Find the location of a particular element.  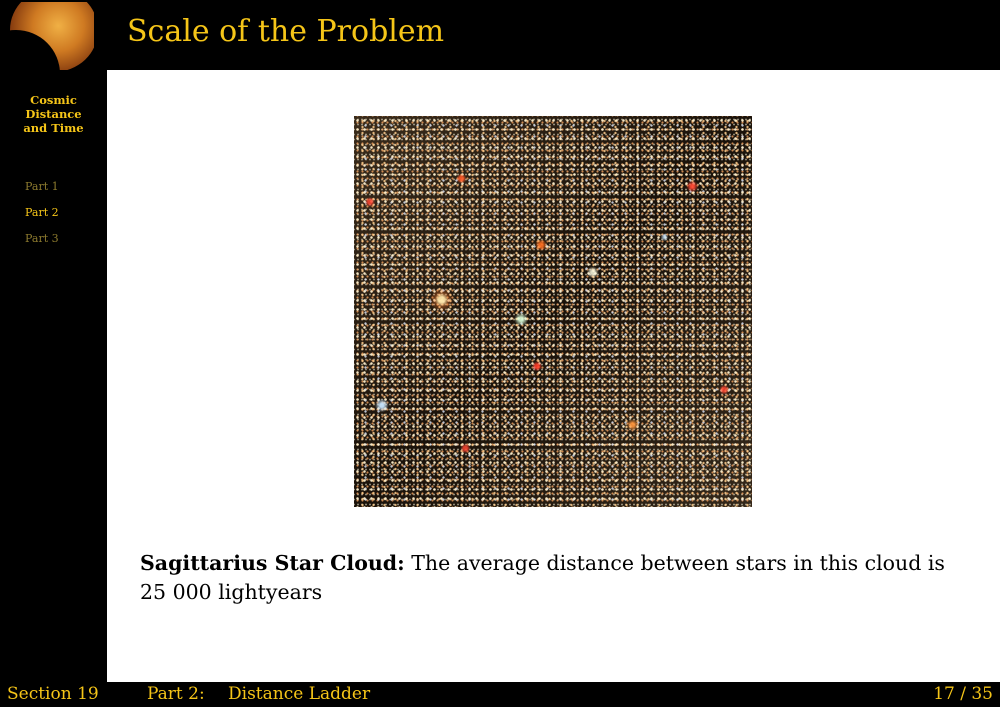

presentation-title-line: and Time is located at coordinates (53, 128).